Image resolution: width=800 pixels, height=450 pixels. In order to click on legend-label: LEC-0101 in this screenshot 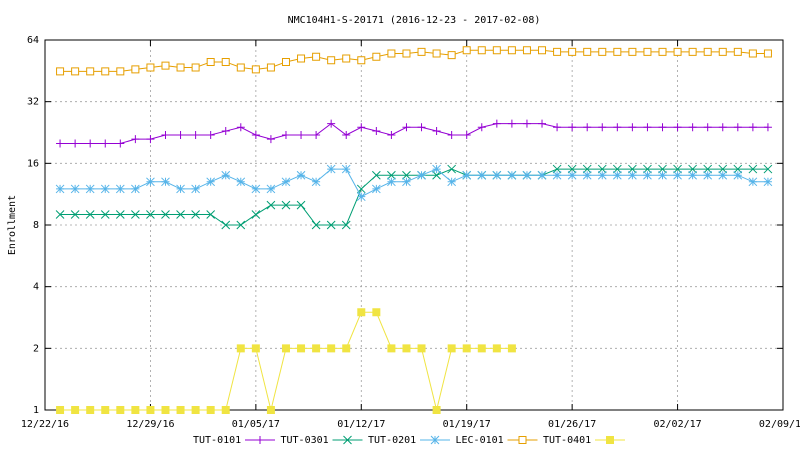, I will do `click(480, 440)`.